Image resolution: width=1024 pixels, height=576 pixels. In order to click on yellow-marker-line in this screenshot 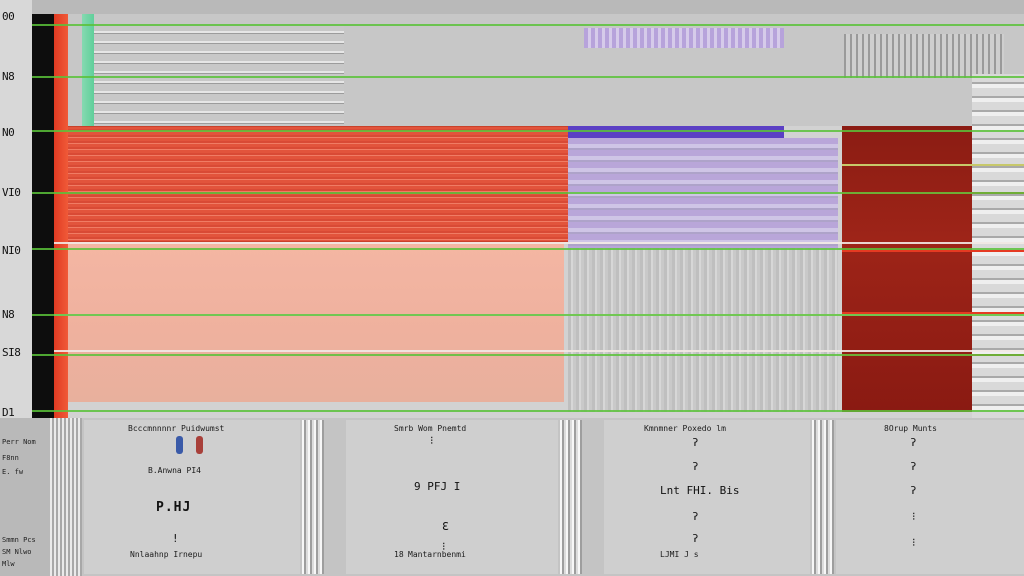, I will do `click(933, 165)`.